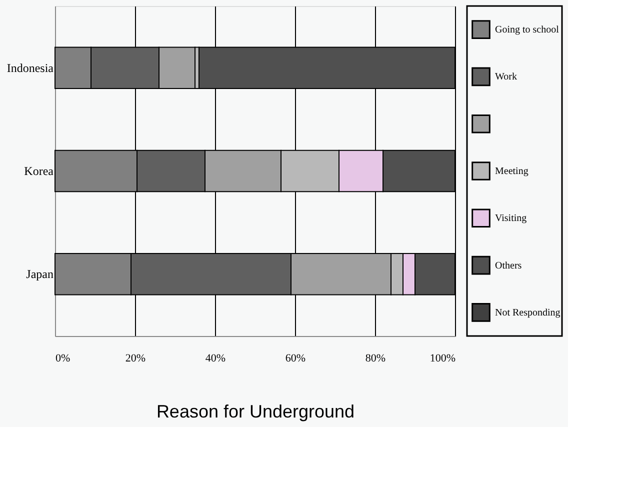 Image resolution: width=629 pixels, height=484 pixels. Describe the element at coordinates (255, 412) in the screenshot. I see `x-axis-title: Reason for Underground` at that location.